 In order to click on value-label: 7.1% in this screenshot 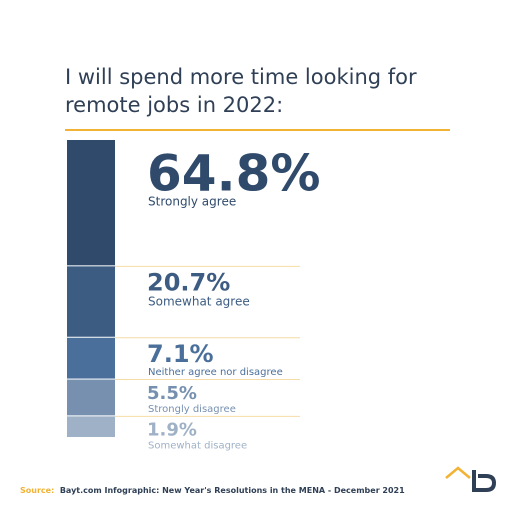, I will do `click(180, 354)`.